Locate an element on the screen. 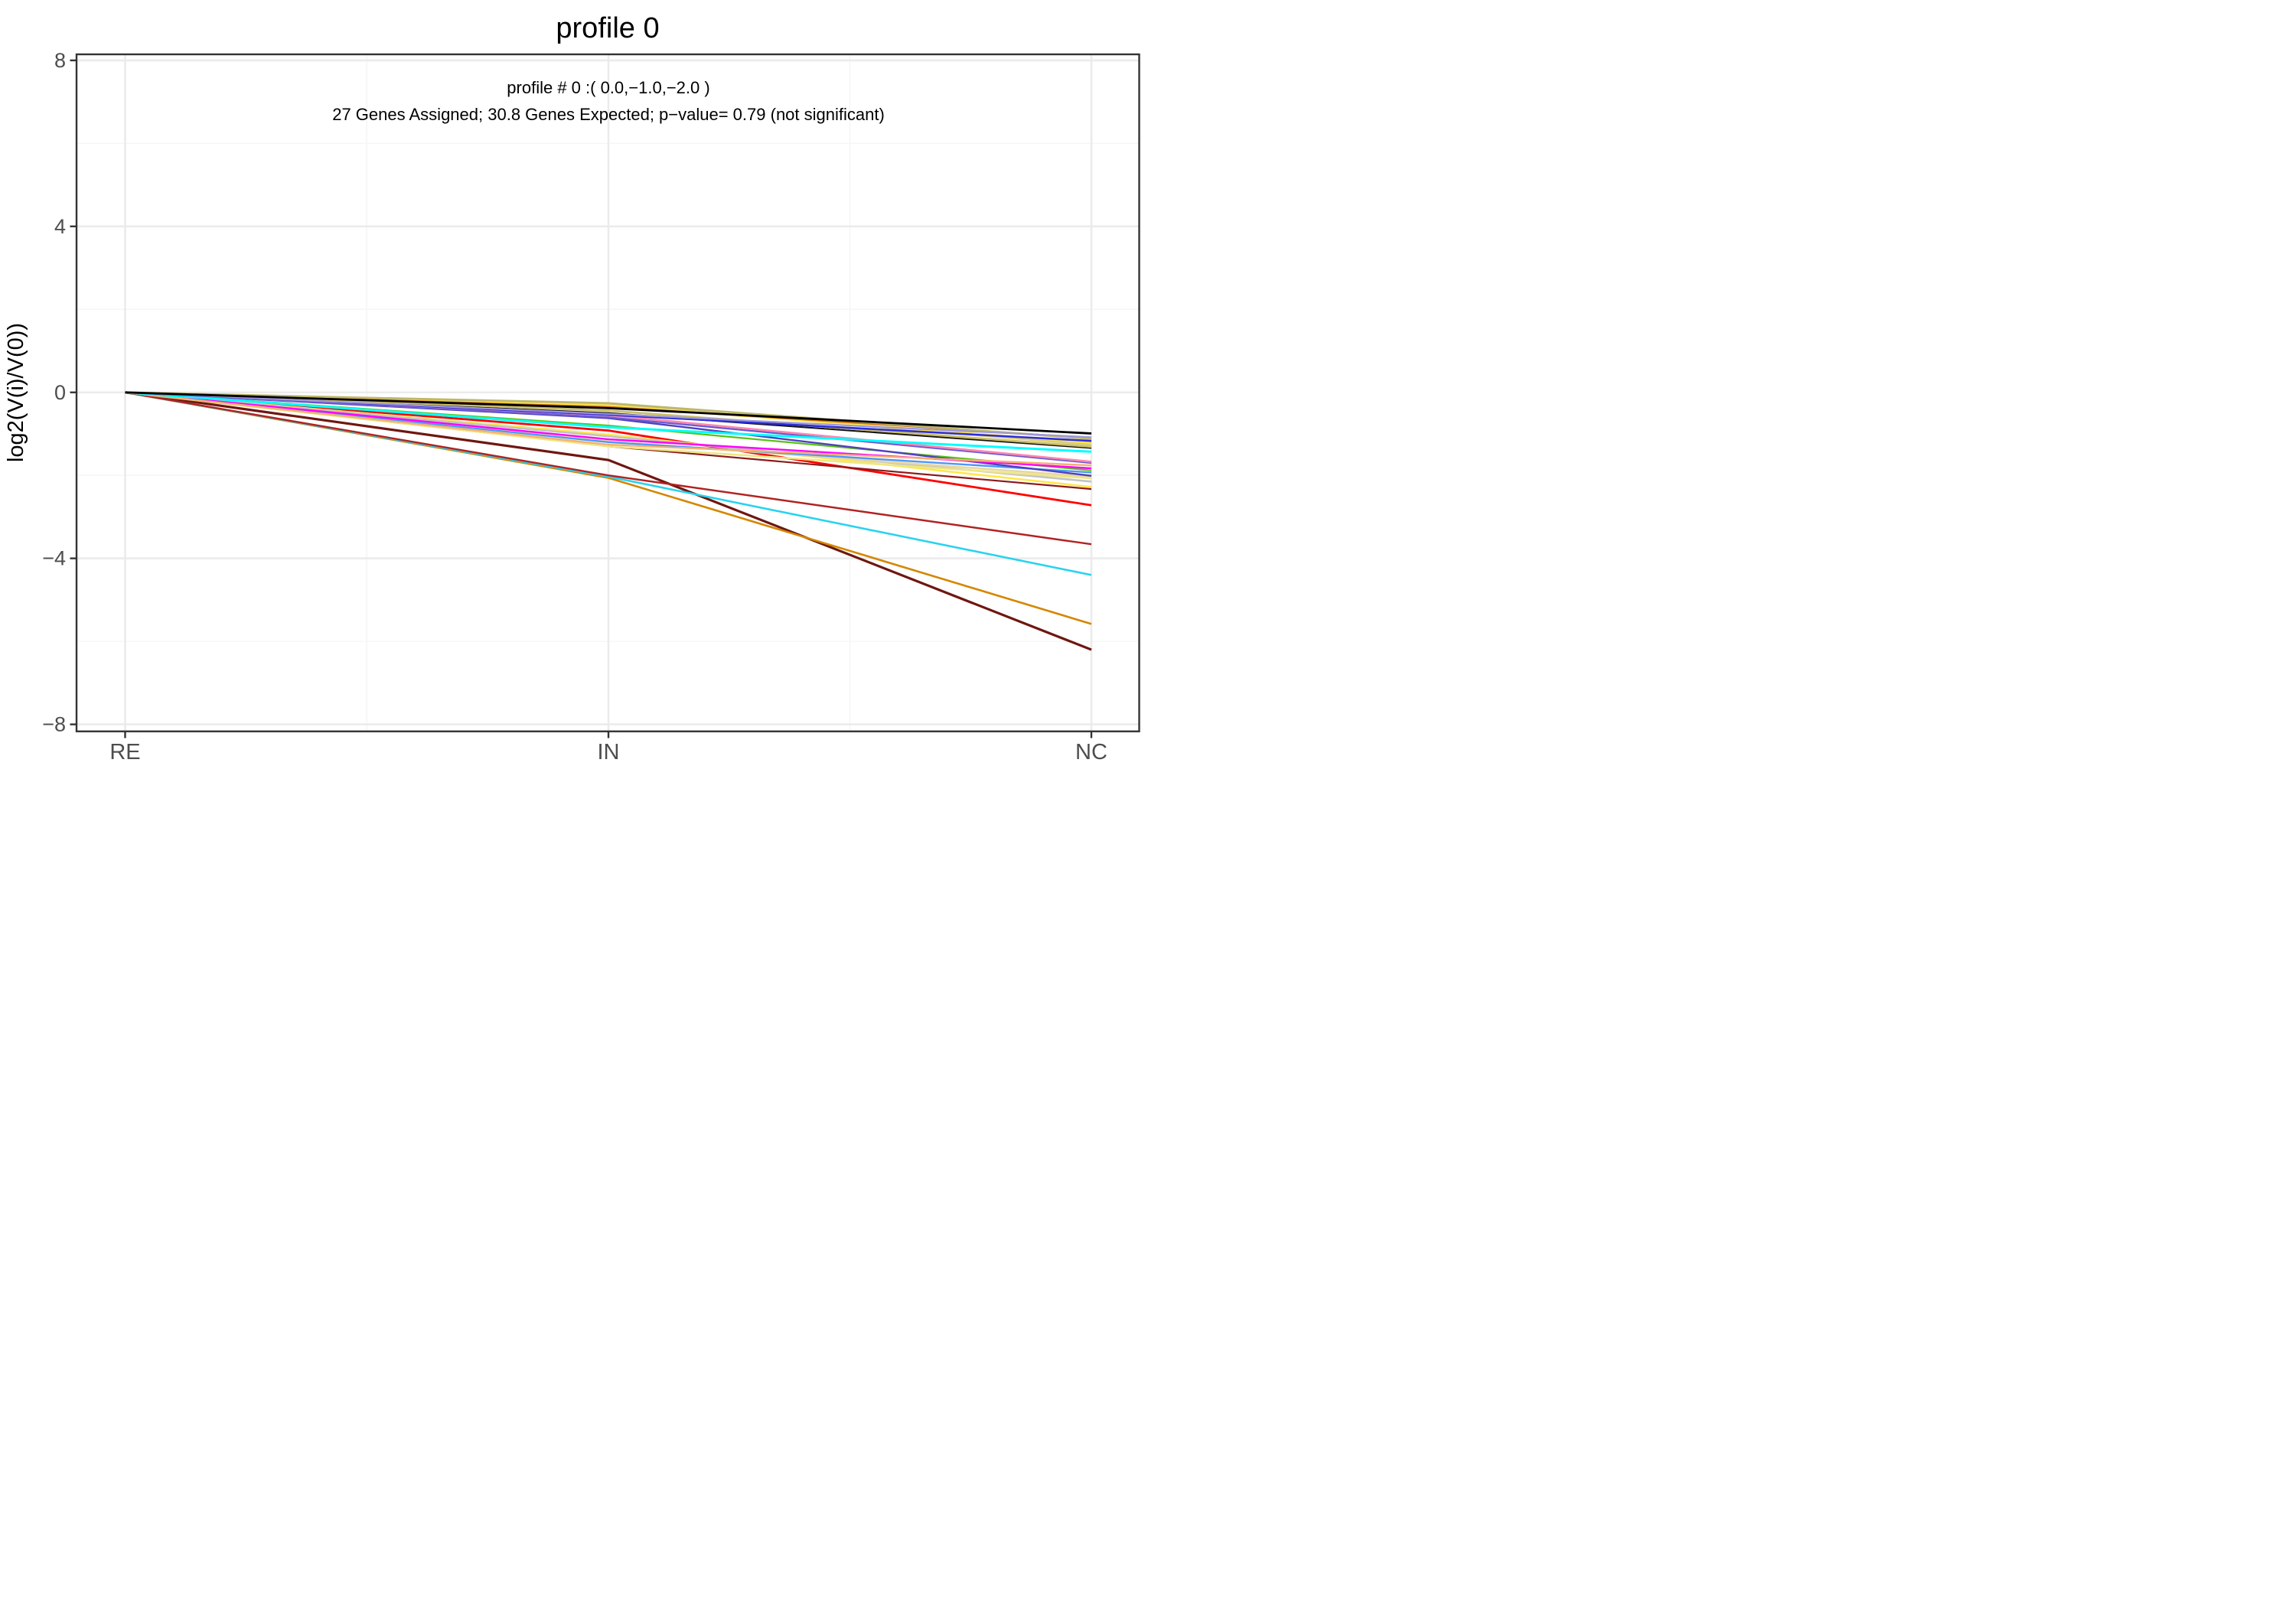 The image size is (2296, 1607). gene-darkkhaki-line is located at coordinates (608, 416).